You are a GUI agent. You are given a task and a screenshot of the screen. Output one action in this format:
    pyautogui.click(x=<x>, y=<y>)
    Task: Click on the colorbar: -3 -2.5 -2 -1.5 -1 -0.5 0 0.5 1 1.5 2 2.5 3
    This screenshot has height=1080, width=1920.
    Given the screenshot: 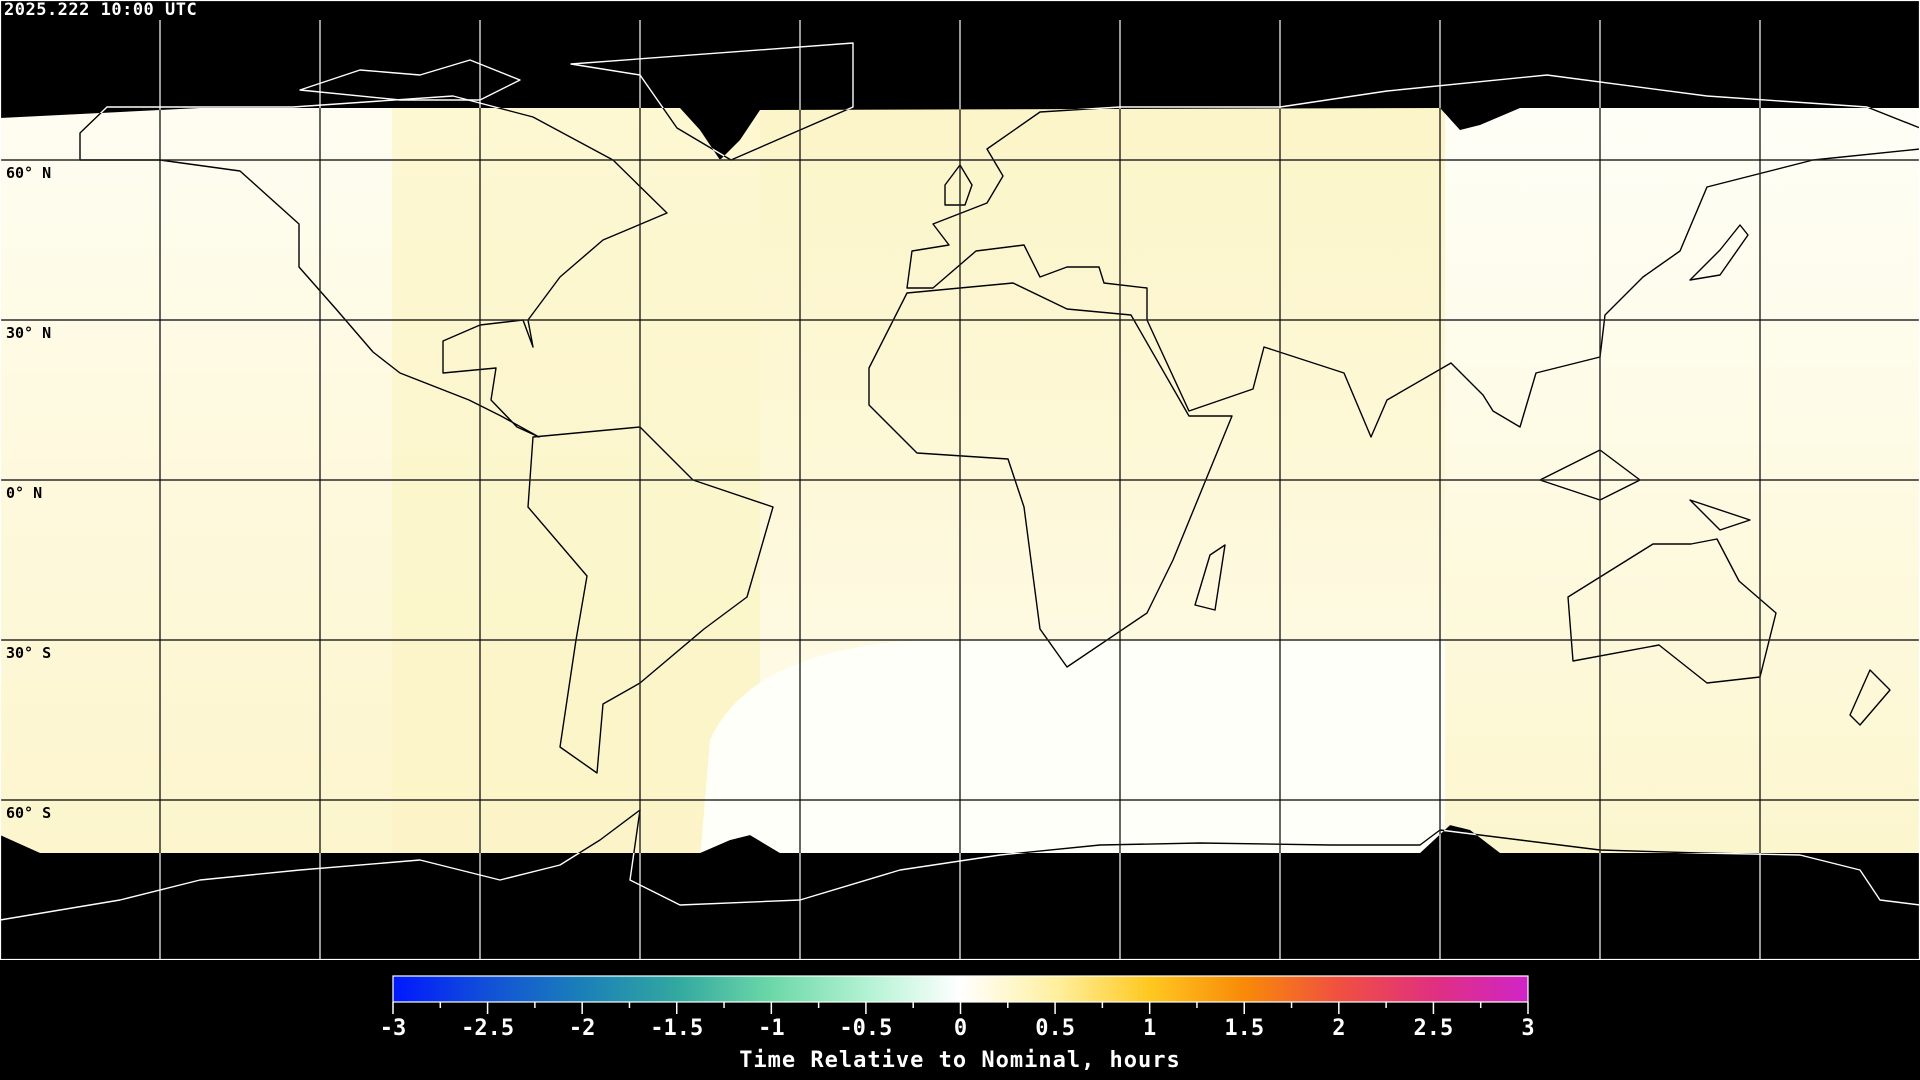 What is the action you would take?
    pyautogui.click(x=957, y=1008)
    